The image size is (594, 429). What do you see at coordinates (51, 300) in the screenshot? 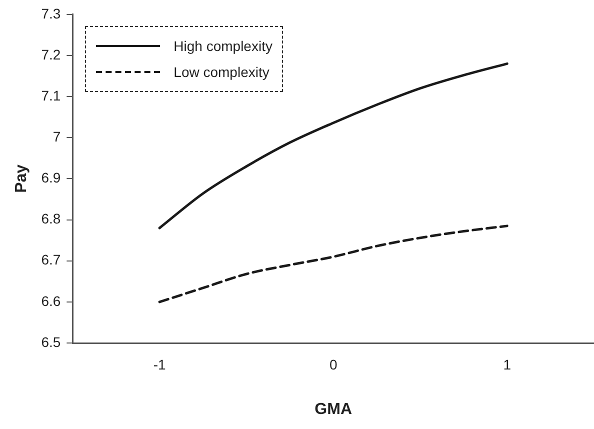
I see `y-tick-label: 6.6` at bounding box center [51, 300].